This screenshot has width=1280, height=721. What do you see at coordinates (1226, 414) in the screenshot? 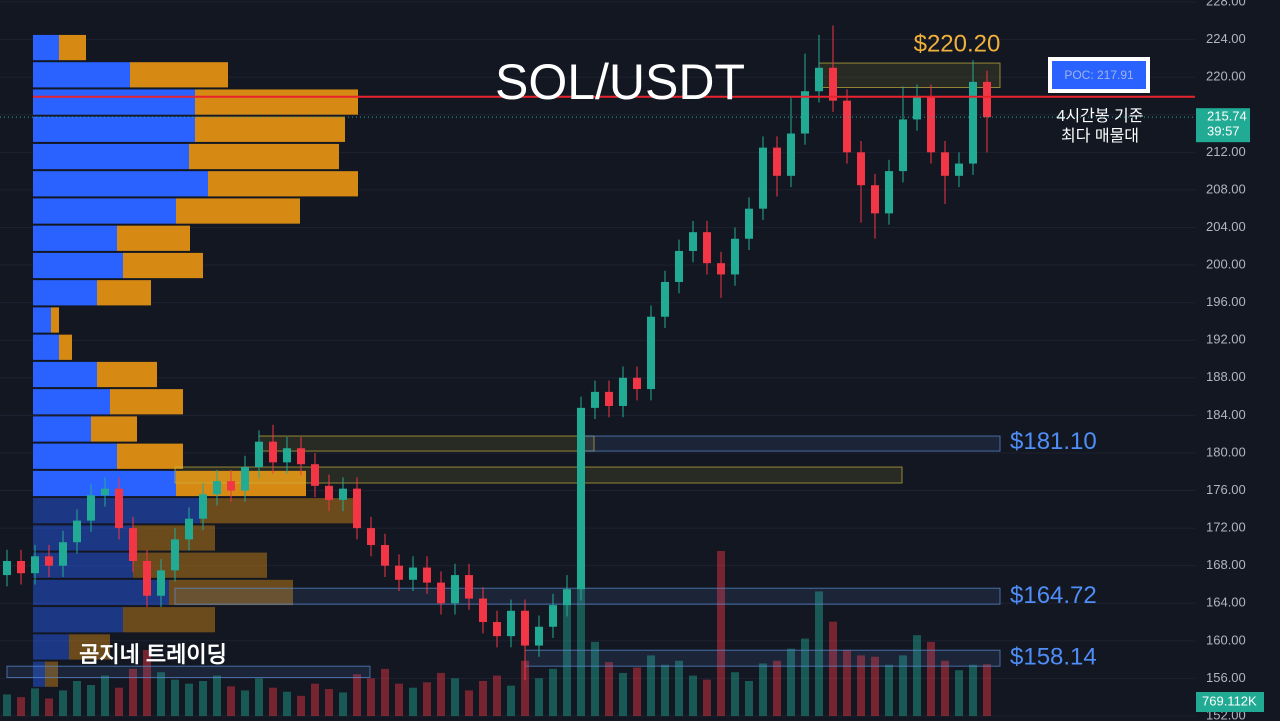
I see `y-tick-label: 184.00` at bounding box center [1226, 414].